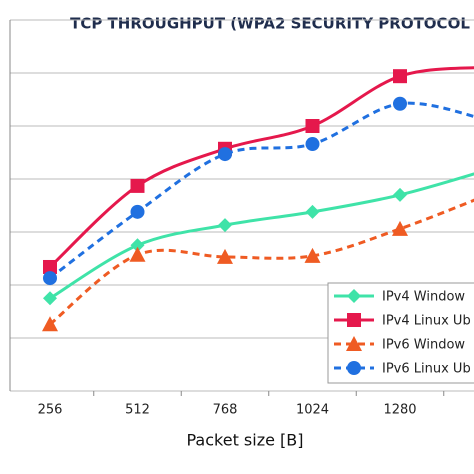  Describe the element at coordinates (245, 440) in the screenshot. I see `x-axis-label: Packet size [B]` at that location.